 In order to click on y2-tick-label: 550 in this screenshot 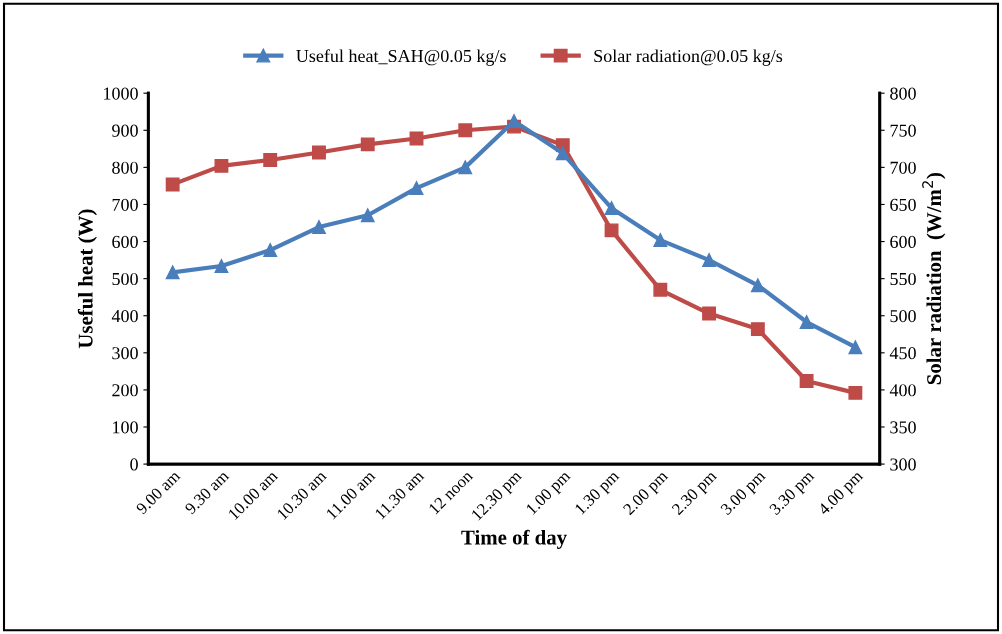, I will do `click(903, 279)`.